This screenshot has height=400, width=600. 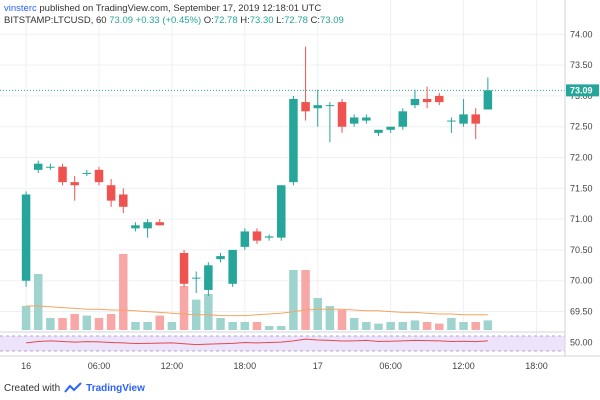 I want to click on high-label: H:, so click(x=245, y=20).